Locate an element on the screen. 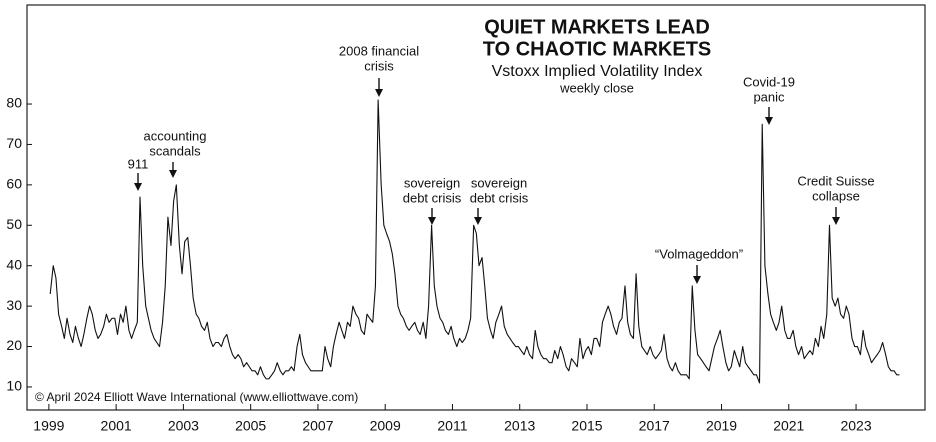 This screenshot has width=936, height=442. chart-subtitle: Vstoxx Implied Volatility Index is located at coordinates (597, 71).